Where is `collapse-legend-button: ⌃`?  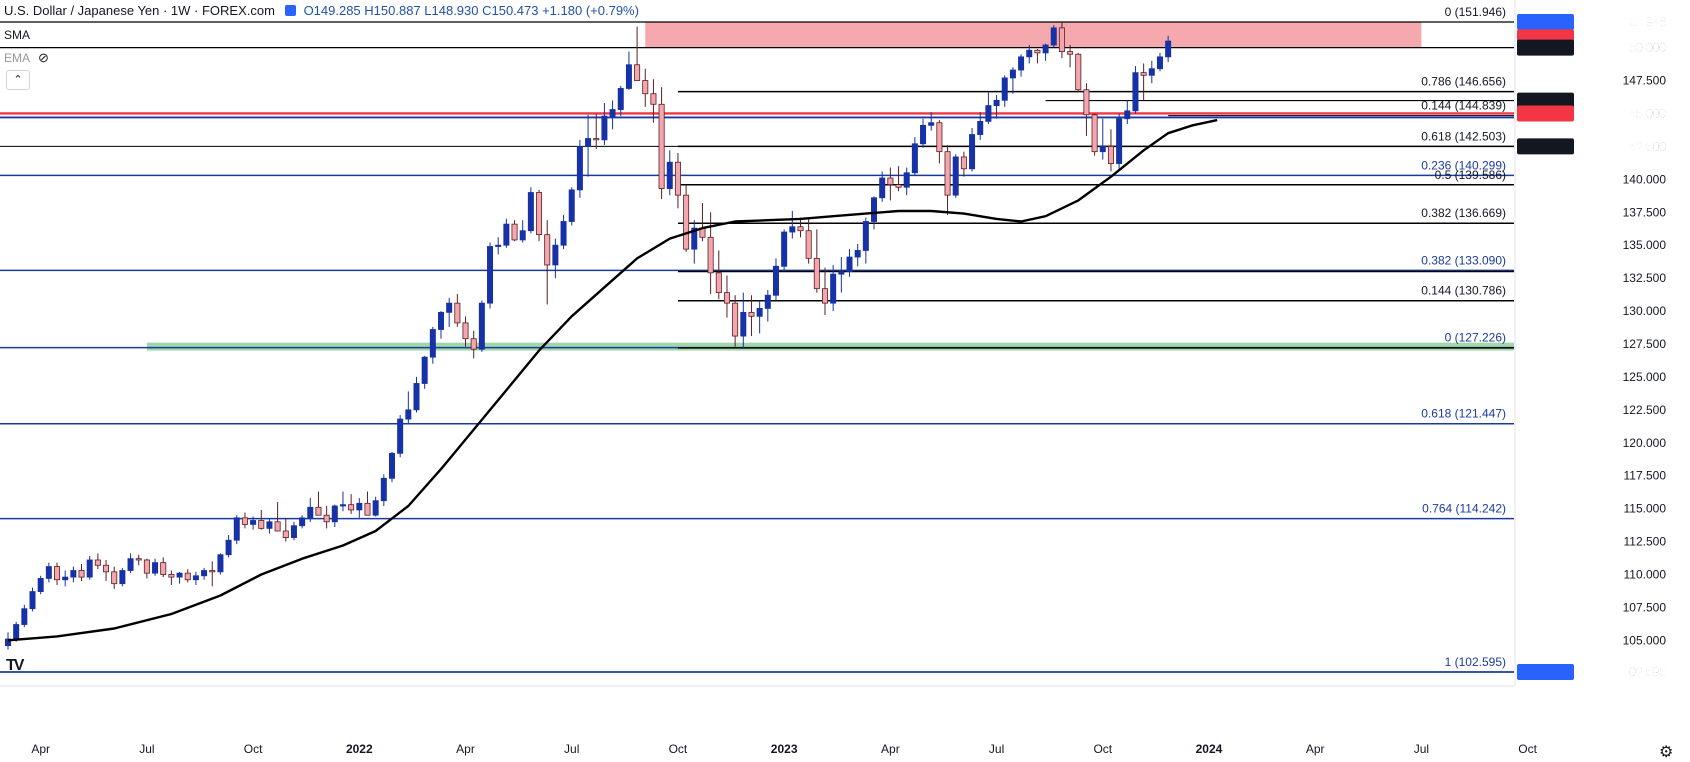 collapse-legend-button: ⌃ is located at coordinates (18, 80).